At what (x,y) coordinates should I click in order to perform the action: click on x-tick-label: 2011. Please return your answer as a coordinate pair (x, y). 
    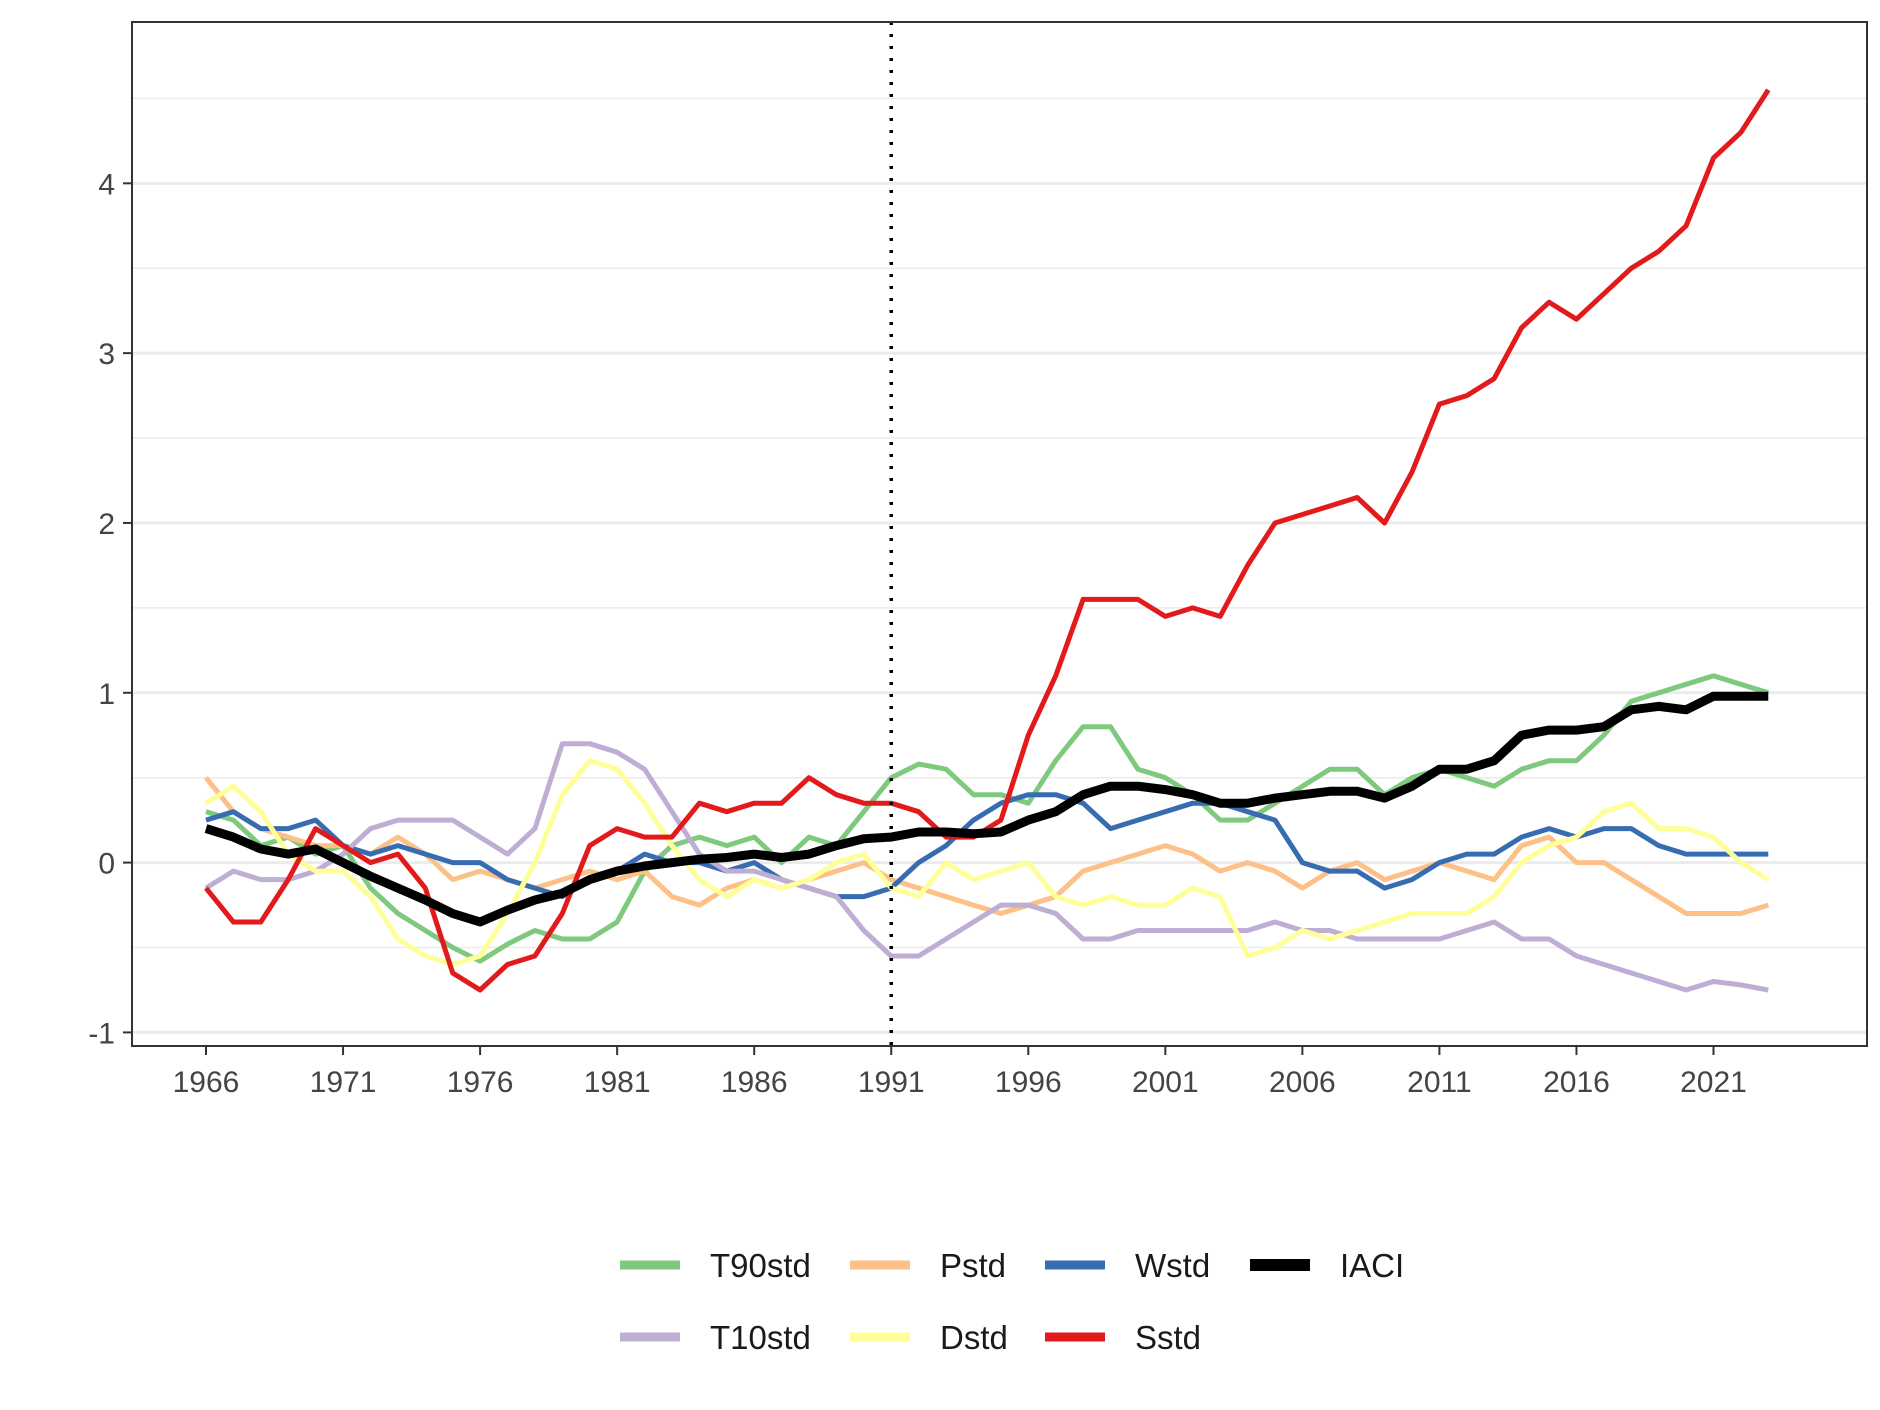
    Looking at the image, I should click on (1439, 1082).